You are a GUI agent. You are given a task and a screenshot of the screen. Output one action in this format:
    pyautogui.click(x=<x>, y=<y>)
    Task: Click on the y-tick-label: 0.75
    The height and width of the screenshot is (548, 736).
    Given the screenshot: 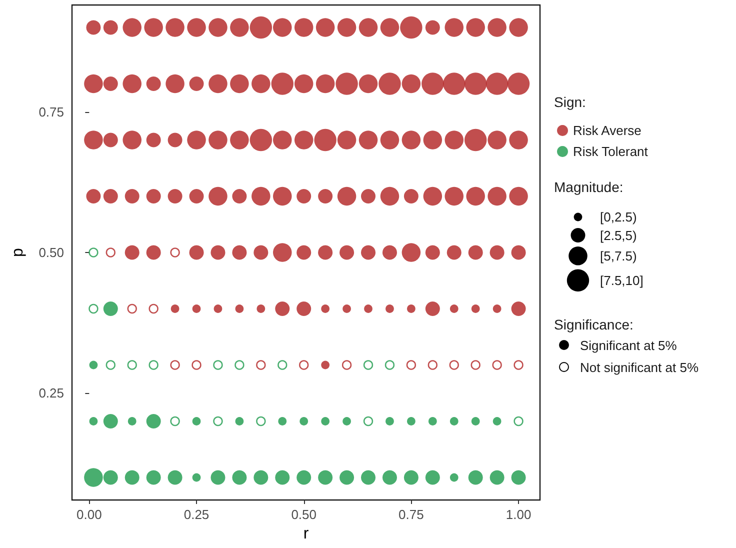 What is the action you would take?
    pyautogui.click(x=51, y=112)
    